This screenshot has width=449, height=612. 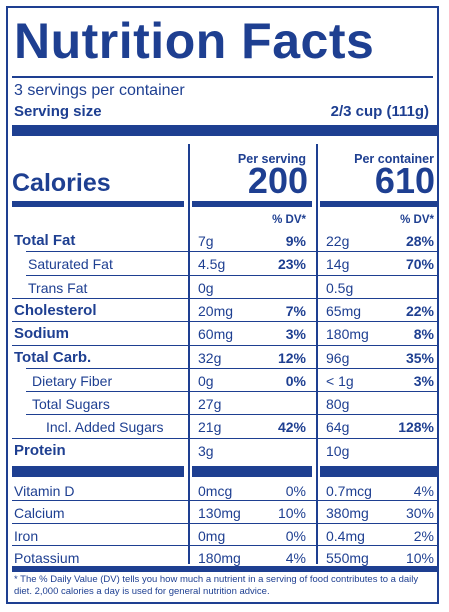 What do you see at coordinates (99, 90) in the screenshot?
I see `servings-per-container: 3 servings per container` at bounding box center [99, 90].